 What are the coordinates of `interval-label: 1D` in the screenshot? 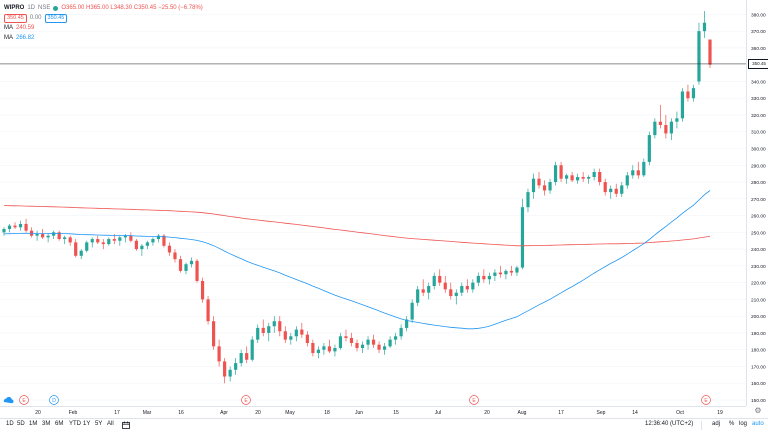 It's located at (31, 8).